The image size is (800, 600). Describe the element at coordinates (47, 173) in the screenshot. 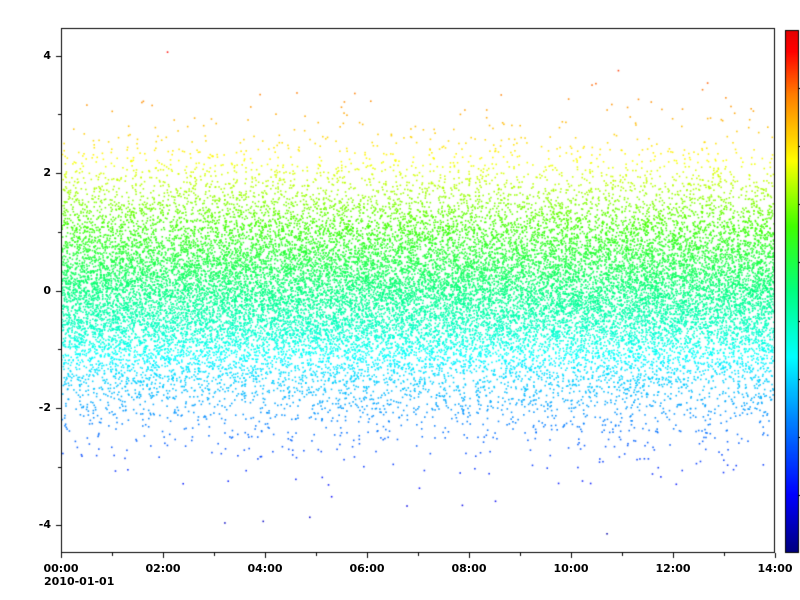

I see `y-axis-tick-label: 2` at that location.